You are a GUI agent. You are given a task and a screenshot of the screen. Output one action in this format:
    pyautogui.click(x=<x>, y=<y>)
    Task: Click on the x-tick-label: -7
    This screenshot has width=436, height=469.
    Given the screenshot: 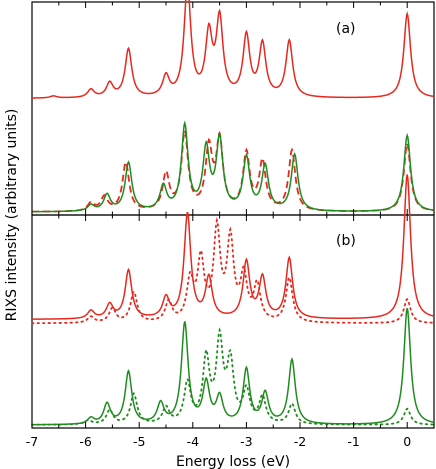 What is the action you would take?
    pyautogui.click(x=32, y=441)
    